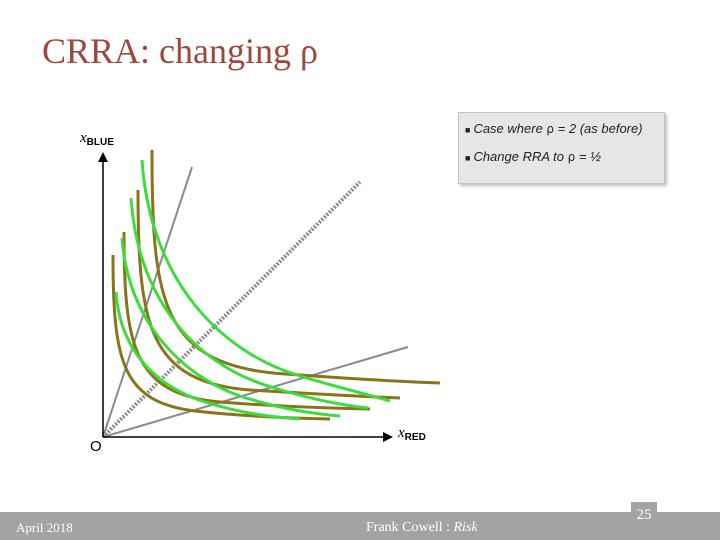  I want to click on legend-item-2-suffix: = ½, so click(588, 156).